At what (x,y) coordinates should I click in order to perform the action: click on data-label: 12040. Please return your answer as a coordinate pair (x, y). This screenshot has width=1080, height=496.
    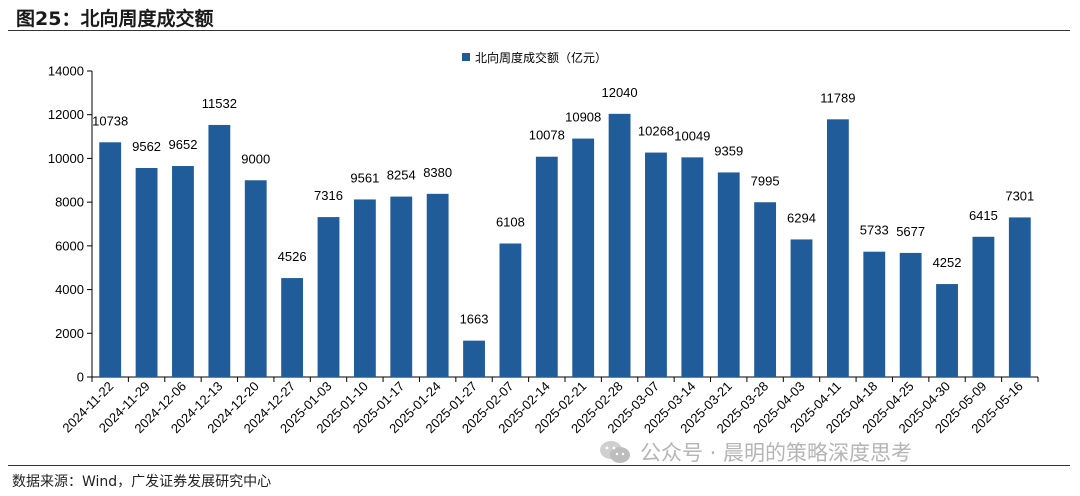
    Looking at the image, I should click on (619, 92).